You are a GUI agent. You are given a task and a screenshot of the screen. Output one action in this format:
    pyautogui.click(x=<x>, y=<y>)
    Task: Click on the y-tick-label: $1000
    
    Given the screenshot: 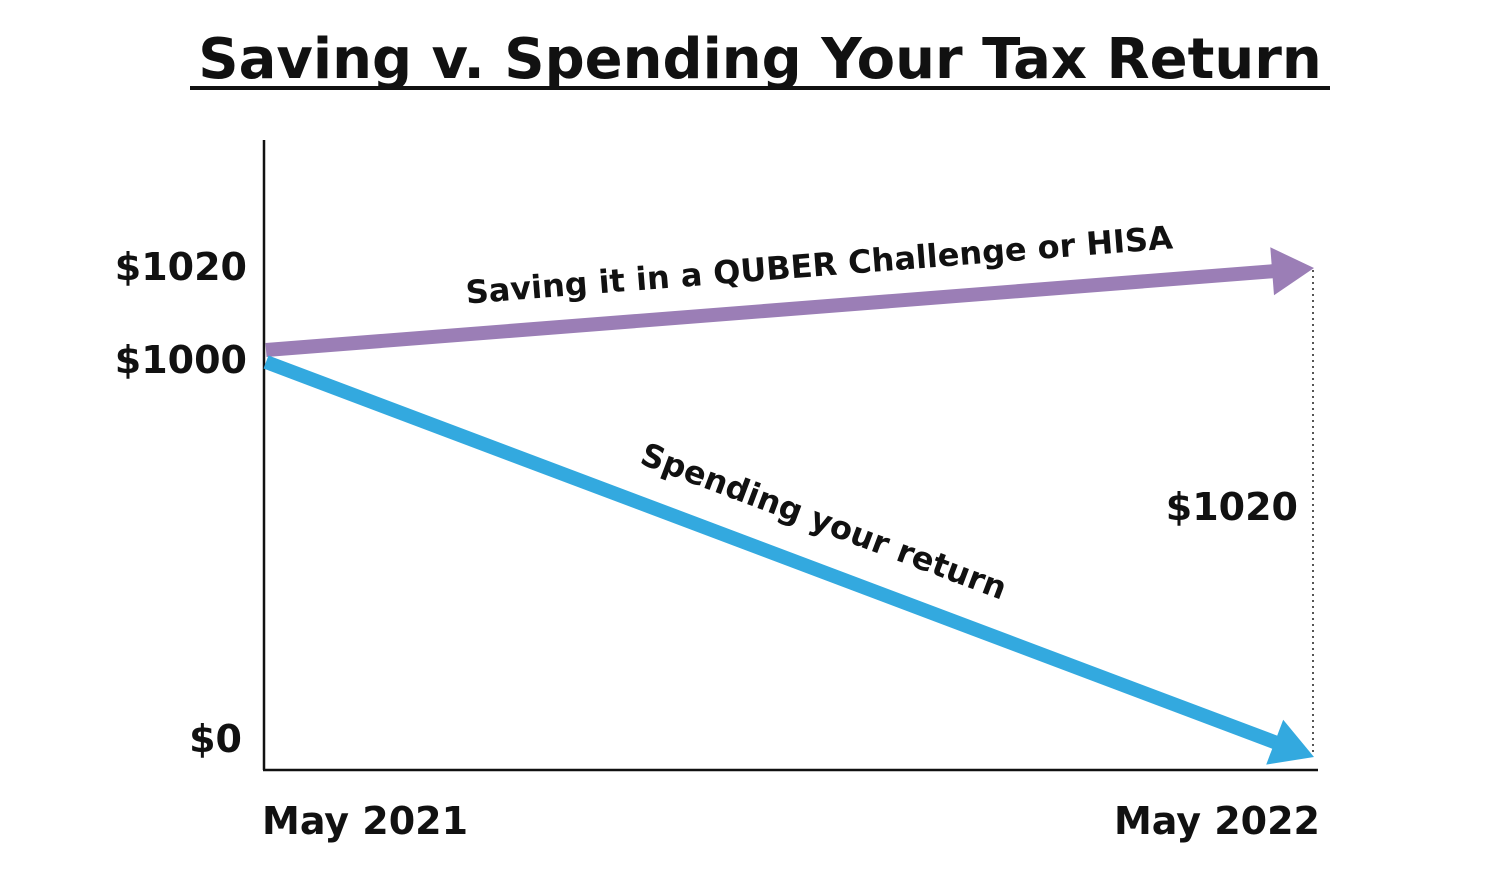 What is the action you would take?
    pyautogui.click(x=181, y=360)
    